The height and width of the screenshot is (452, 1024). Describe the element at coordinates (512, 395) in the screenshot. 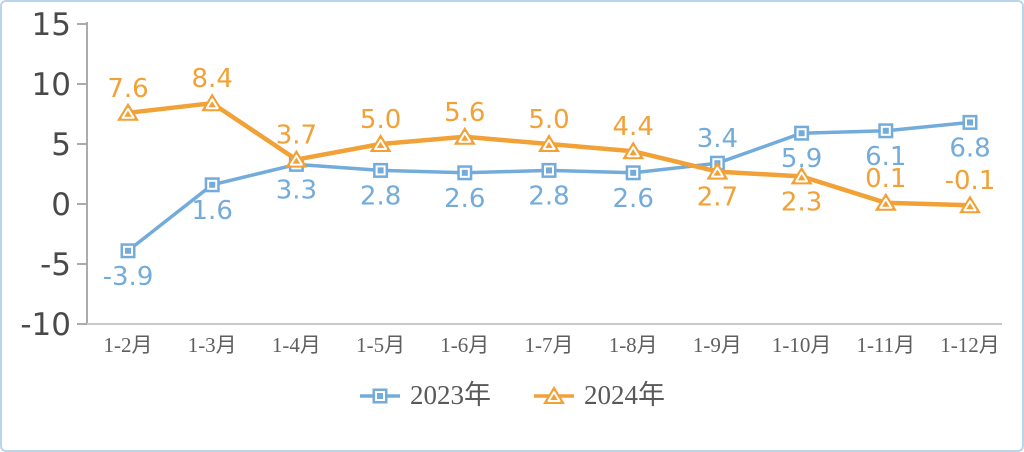

I see `chart-legend: 2023年 2024年` at that location.